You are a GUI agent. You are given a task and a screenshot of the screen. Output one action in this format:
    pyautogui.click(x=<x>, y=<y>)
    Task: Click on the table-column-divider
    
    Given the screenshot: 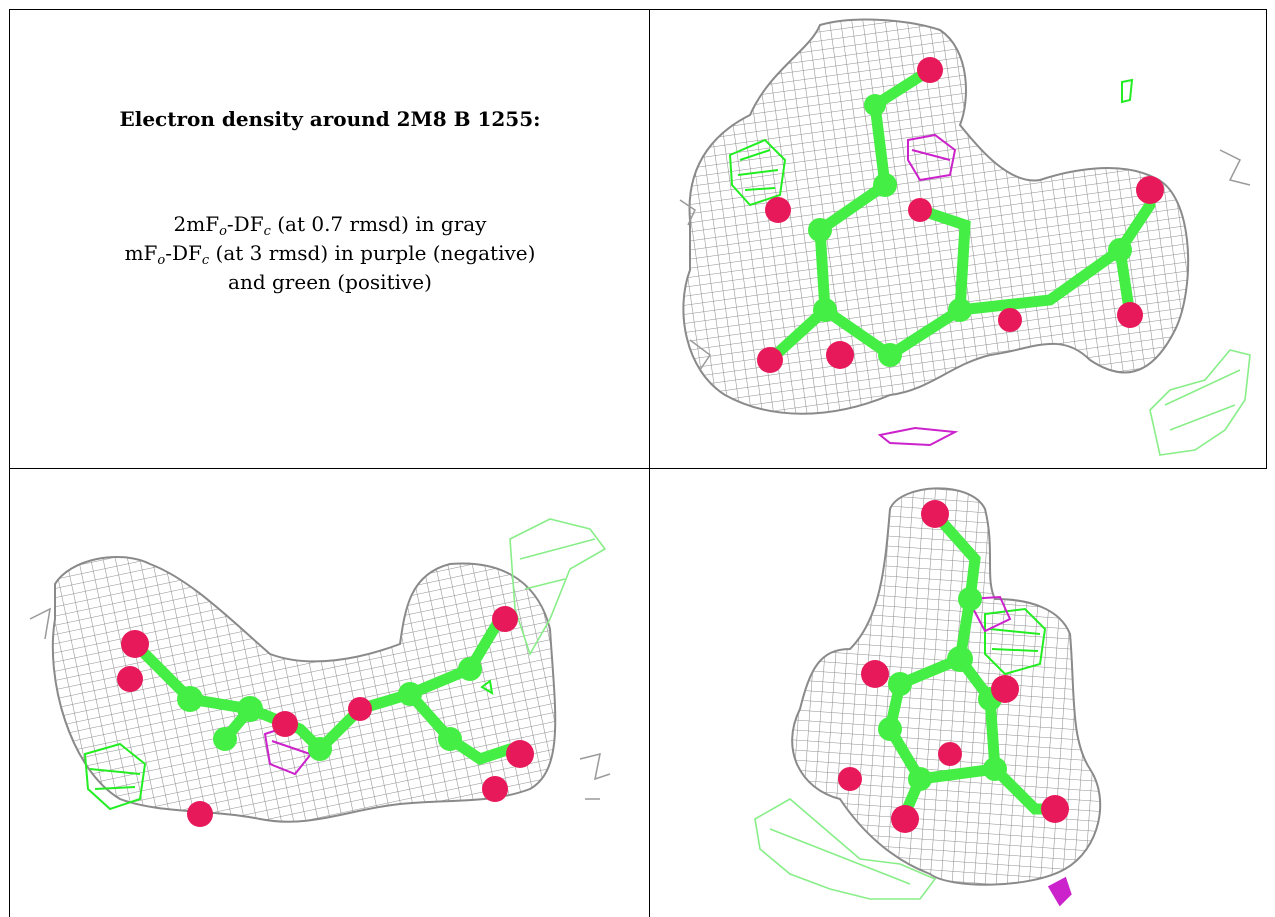 What is the action you would take?
    pyautogui.click(x=649, y=463)
    